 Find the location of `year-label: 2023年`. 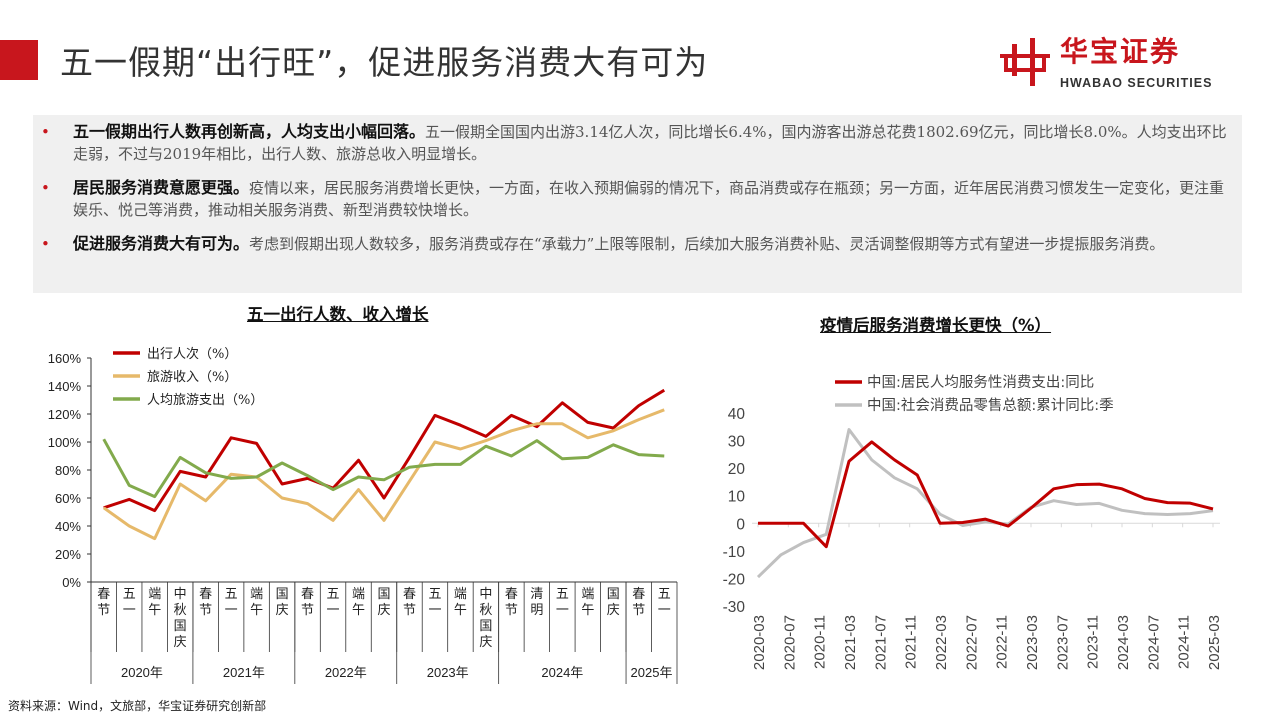

year-label: 2023年 is located at coordinates (448, 672).